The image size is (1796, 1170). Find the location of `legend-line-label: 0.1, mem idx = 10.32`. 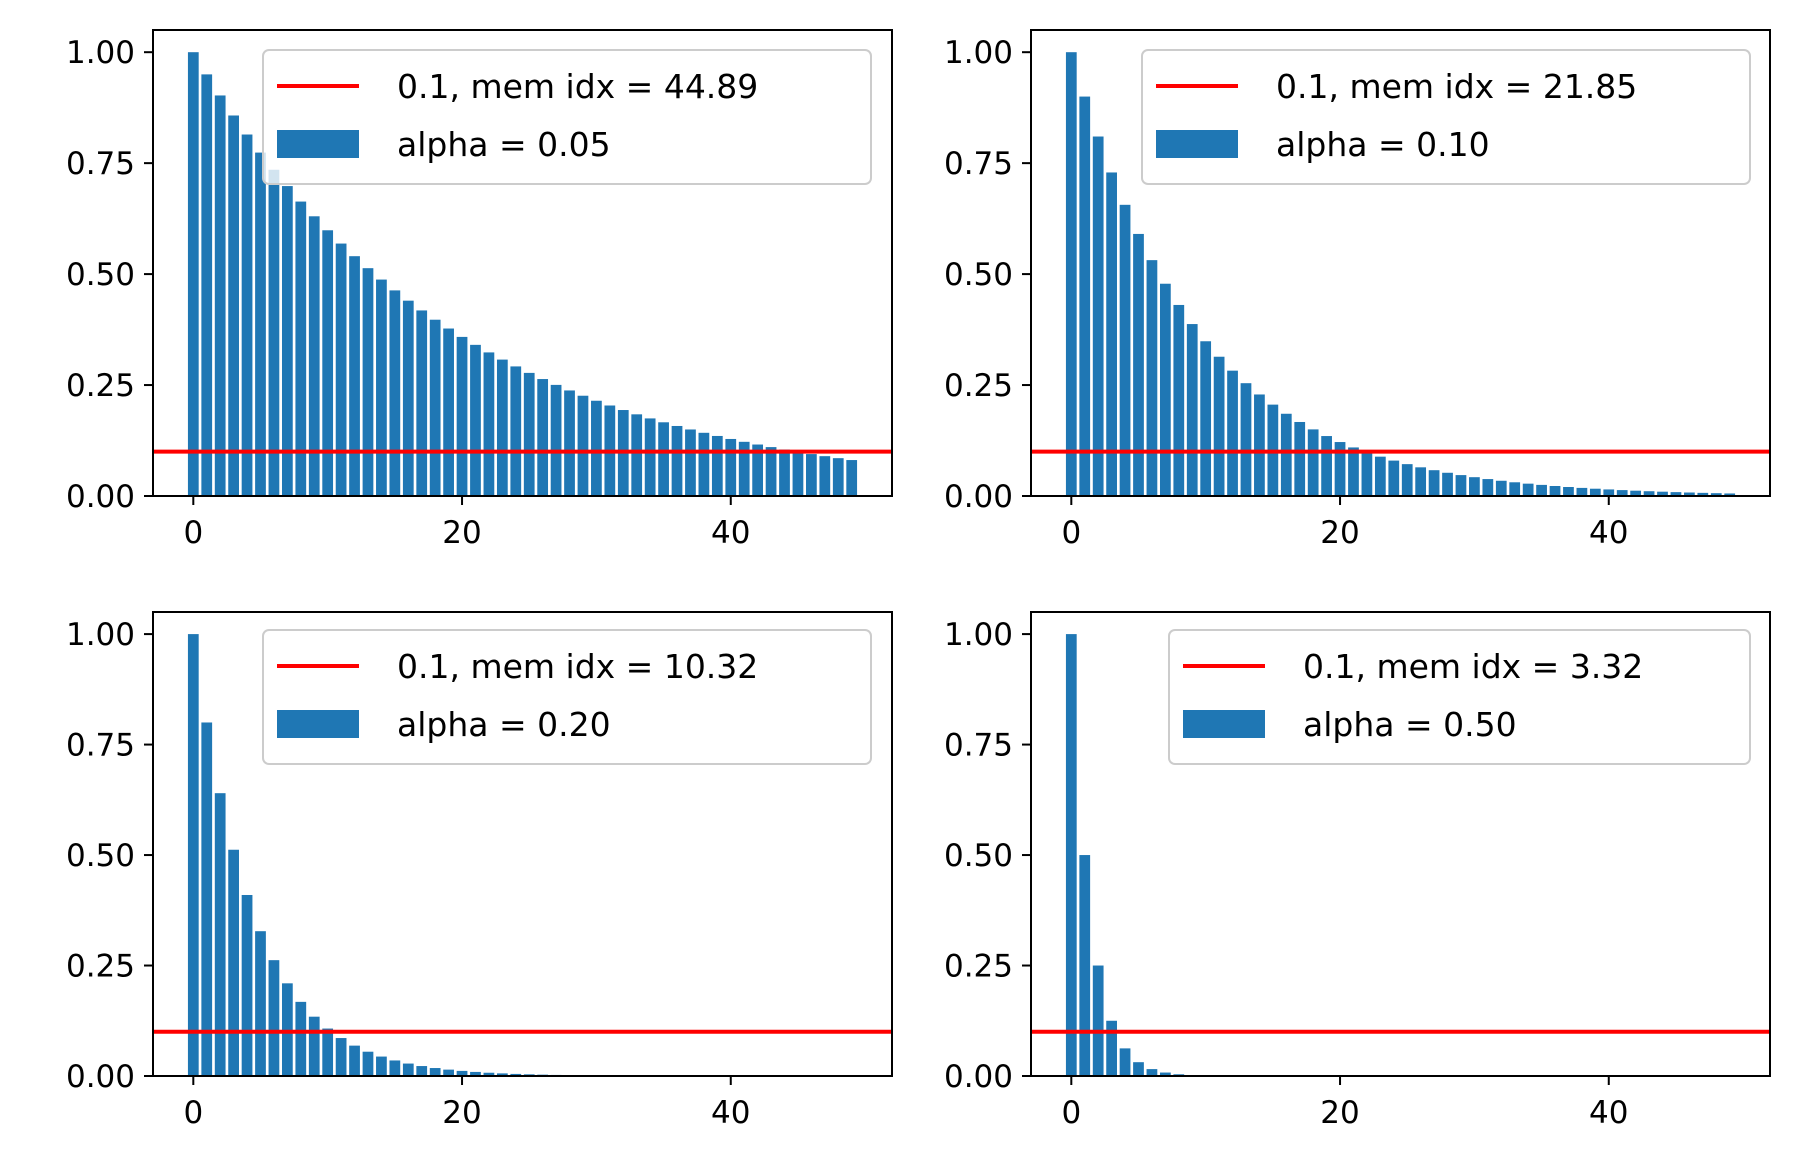

legend-line-label: 0.1, mem idx = 10.32 is located at coordinates (577, 666).